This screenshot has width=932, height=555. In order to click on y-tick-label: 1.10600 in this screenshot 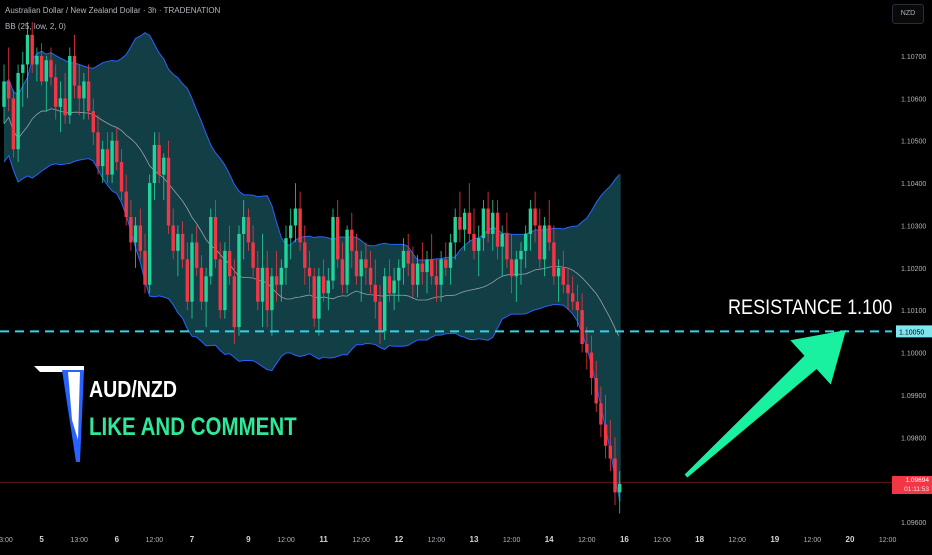, I will do `click(913, 99)`.